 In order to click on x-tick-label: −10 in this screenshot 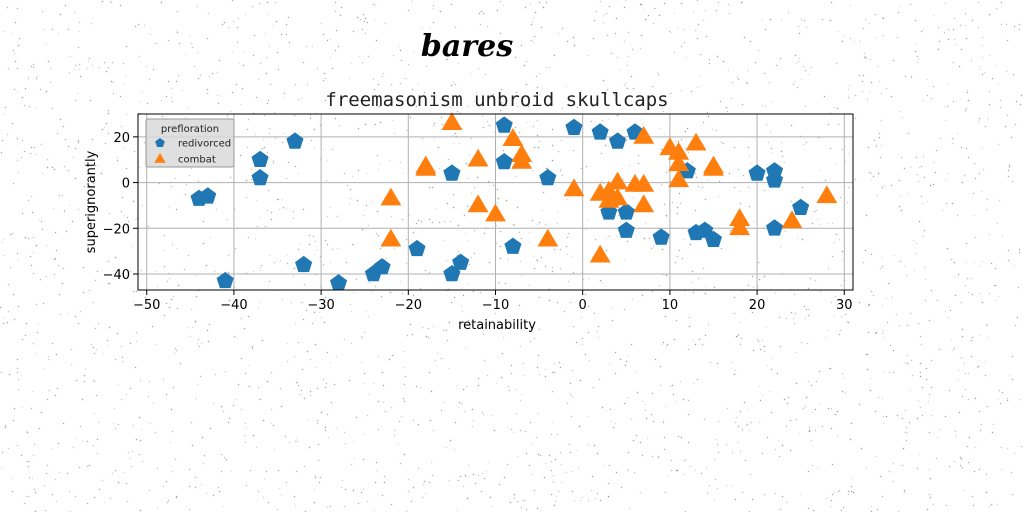, I will do `click(495, 305)`.